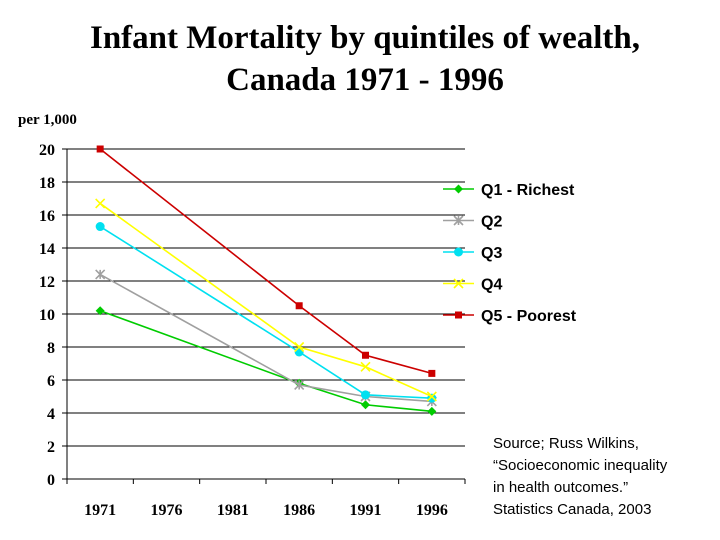 This screenshot has height=540, width=720. I want to click on y-tick-labels: 0 2 4 6 8 10 12 14 16 18 20, so click(47, 315).